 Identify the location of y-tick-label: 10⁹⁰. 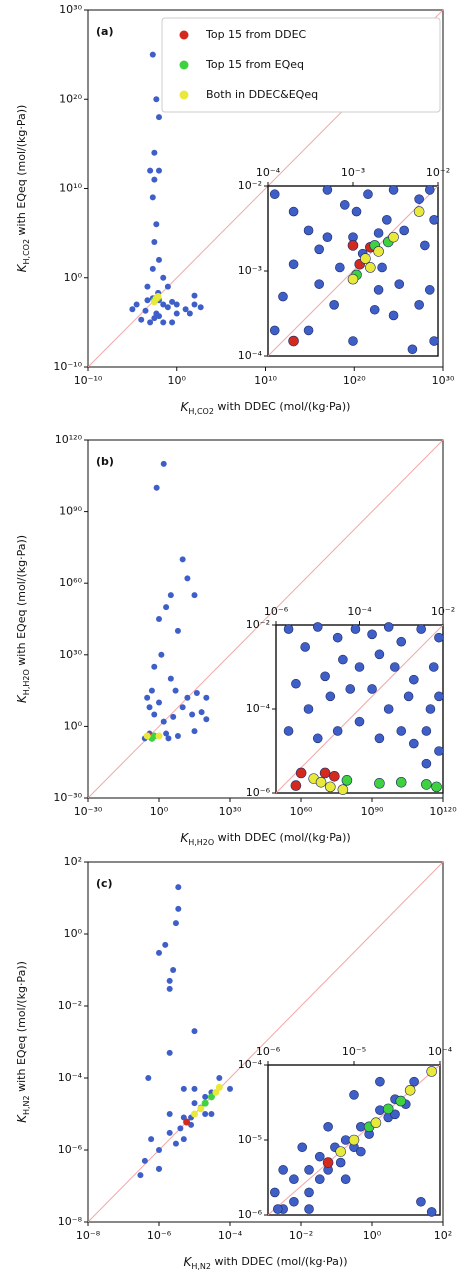
(70, 511).